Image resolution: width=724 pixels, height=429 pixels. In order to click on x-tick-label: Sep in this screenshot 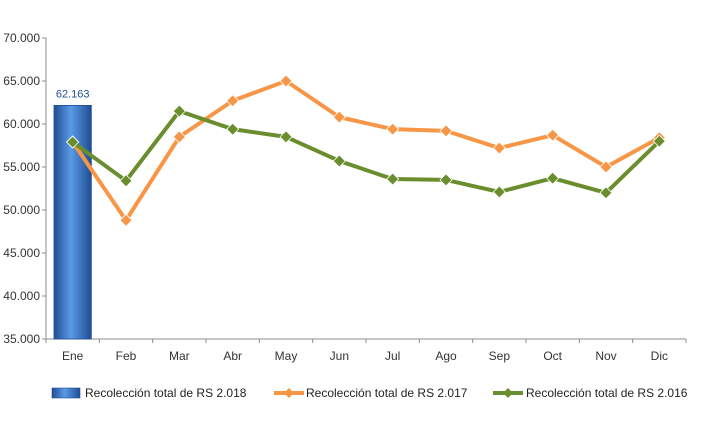, I will do `click(500, 356)`.